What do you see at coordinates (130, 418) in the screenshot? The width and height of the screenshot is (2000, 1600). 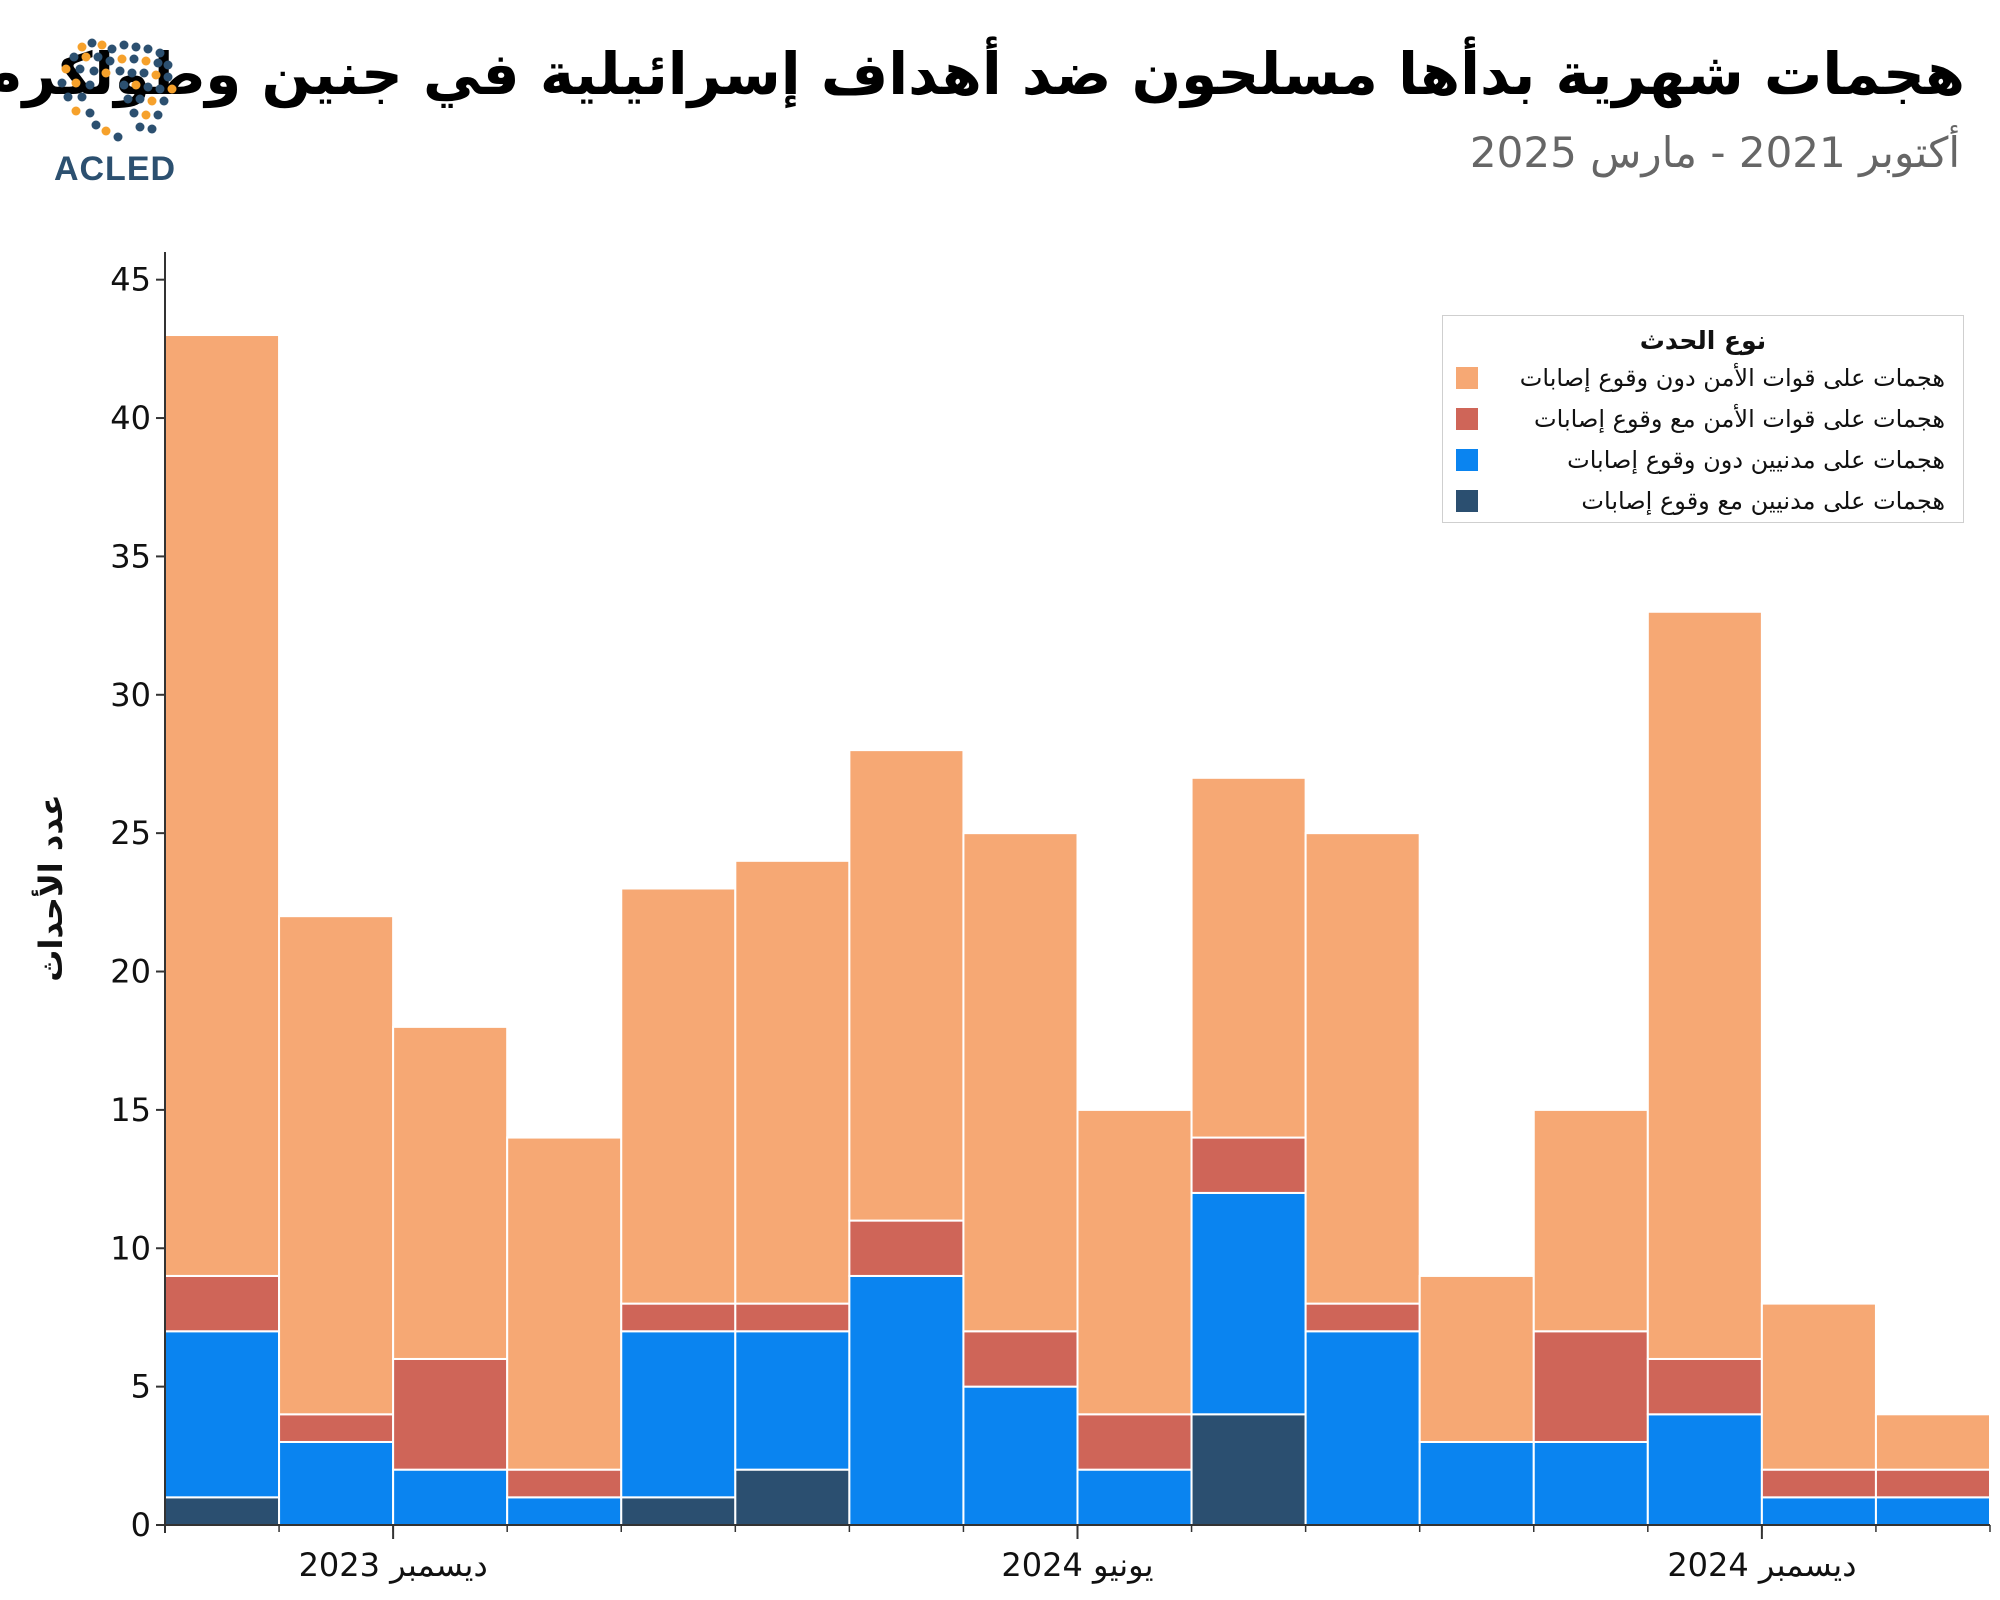 I see `y-tick-label: 40` at bounding box center [130, 418].